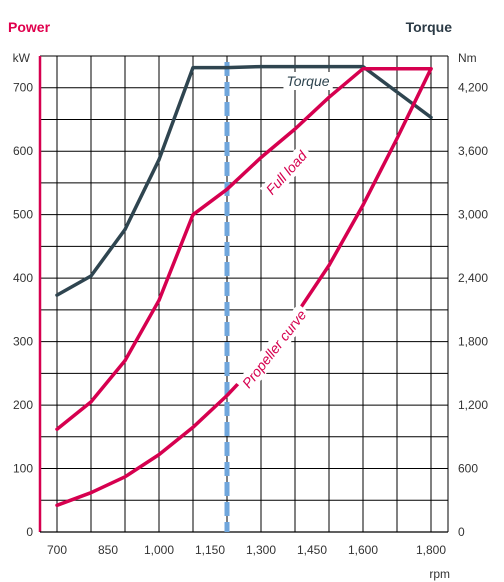  I want to click on torque-series-label: Torque, so click(307, 81).